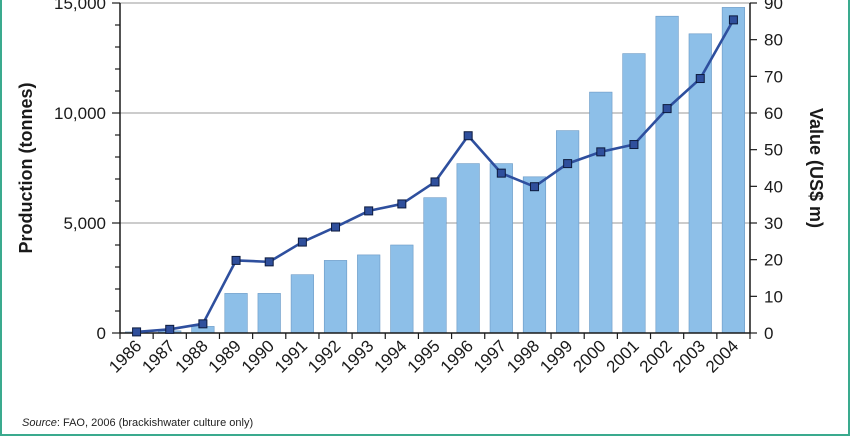 This screenshot has height=436, width=850. I want to click on x-tick-label-2004: 2004, so click(722, 356).